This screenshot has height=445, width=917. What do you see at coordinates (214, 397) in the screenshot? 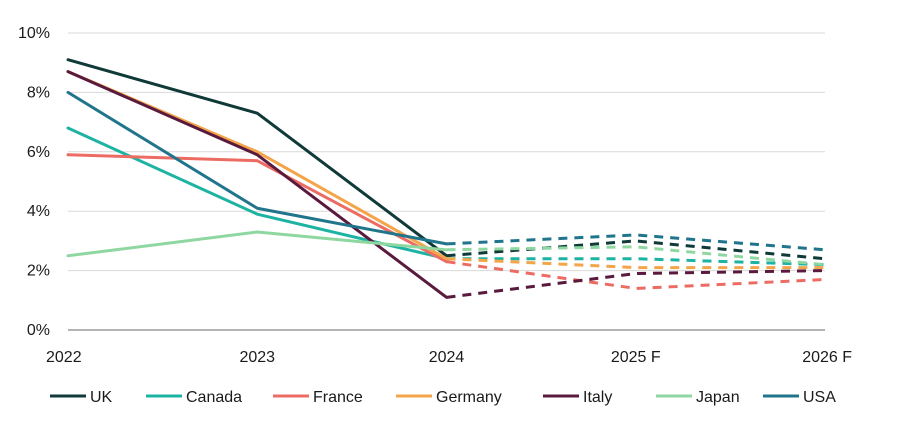
I see `legend-label-canada: Canada` at bounding box center [214, 397].